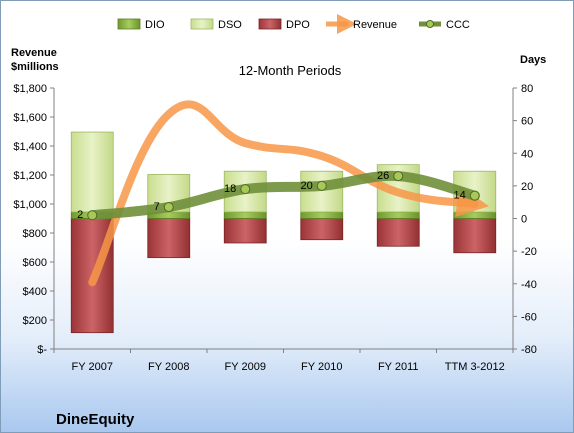 Image resolution: width=574 pixels, height=433 pixels. Describe the element at coordinates (290, 70) in the screenshot. I see `chart-title: 12-Month Periods` at that location.